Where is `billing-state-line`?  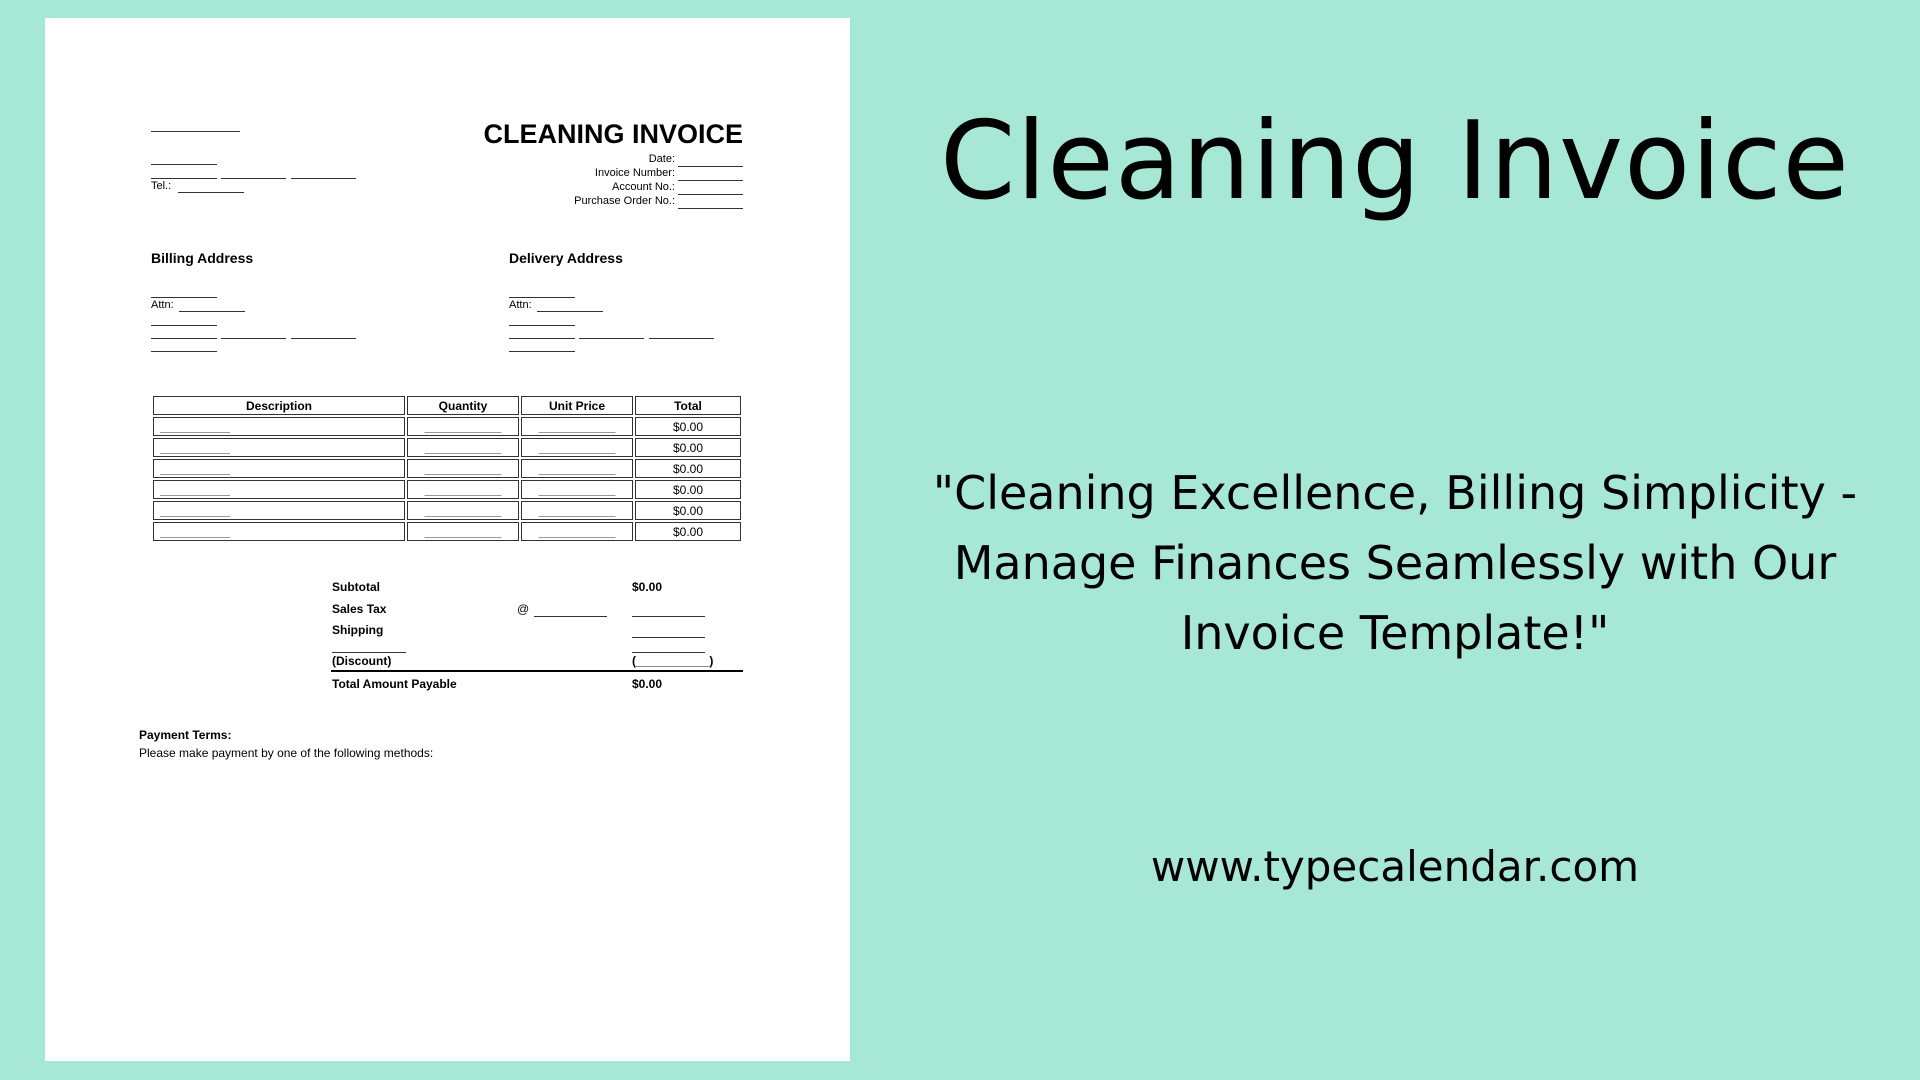
billing-state-line is located at coordinates (253, 338).